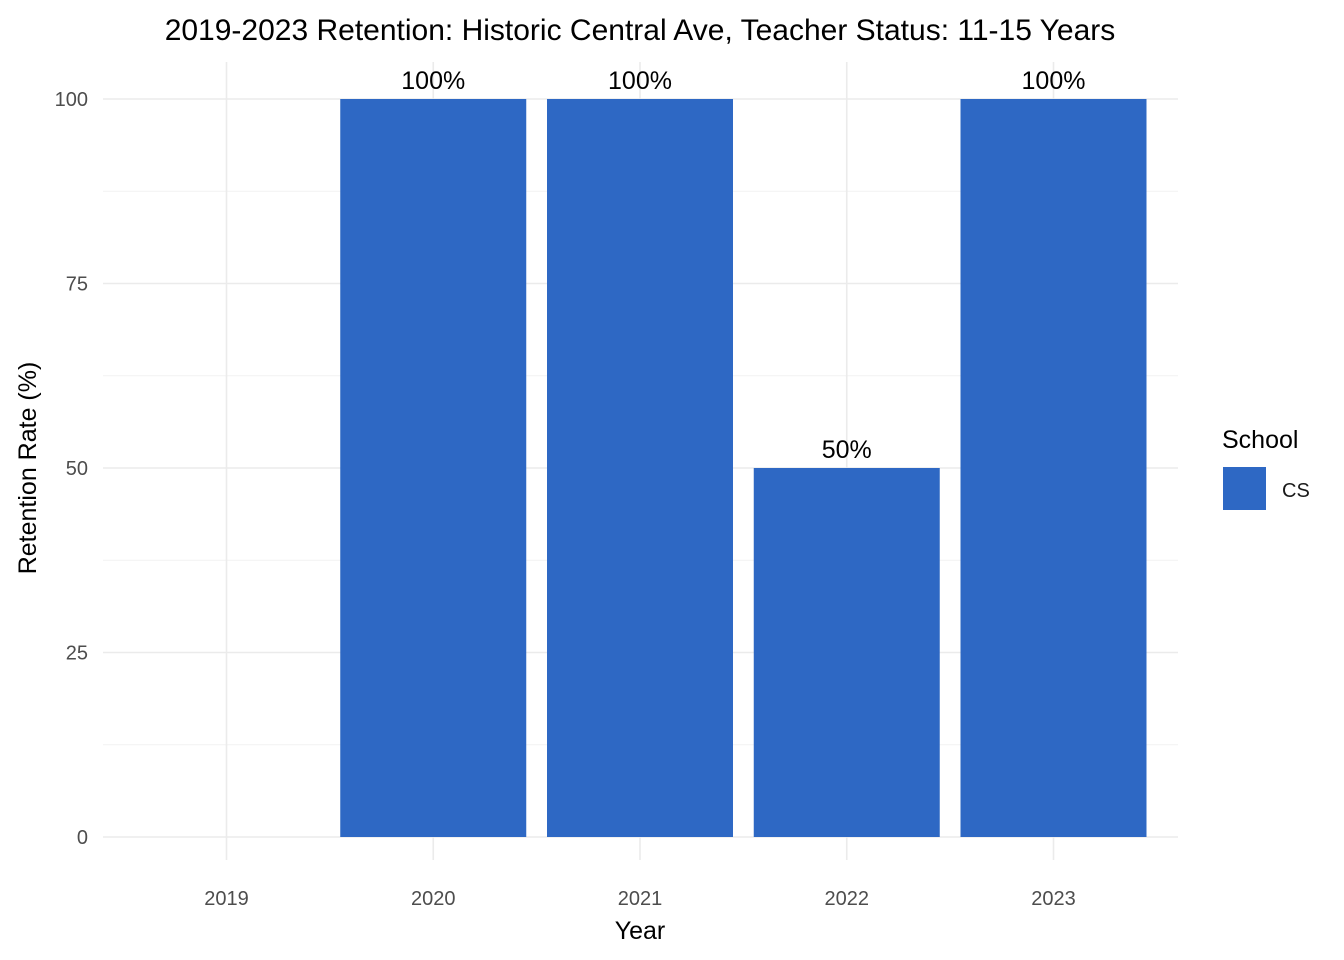 The height and width of the screenshot is (960, 1344). Describe the element at coordinates (28, 468) in the screenshot. I see `y-axis-title: Retention Rate (%)` at that location.